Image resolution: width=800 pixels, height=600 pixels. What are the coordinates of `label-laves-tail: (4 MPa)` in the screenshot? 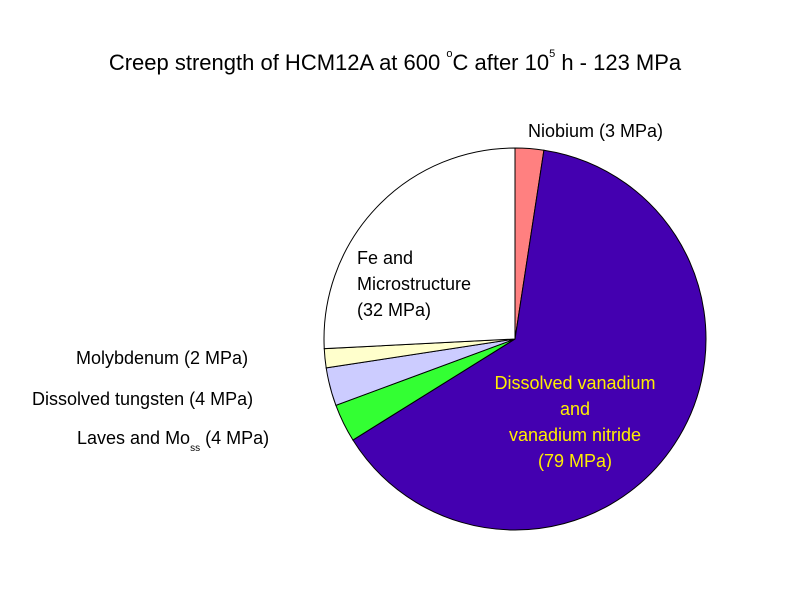 It's located at (235, 438).